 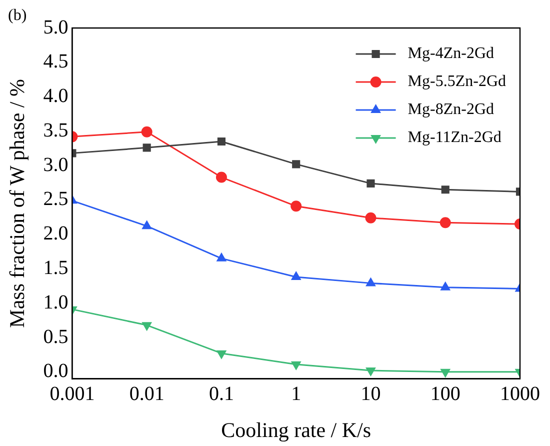 What do you see at coordinates (457, 81) in the screenshot?
I see `legend-label: Mg-5.5Zn-2Gd` at bounding box center [457, 81].